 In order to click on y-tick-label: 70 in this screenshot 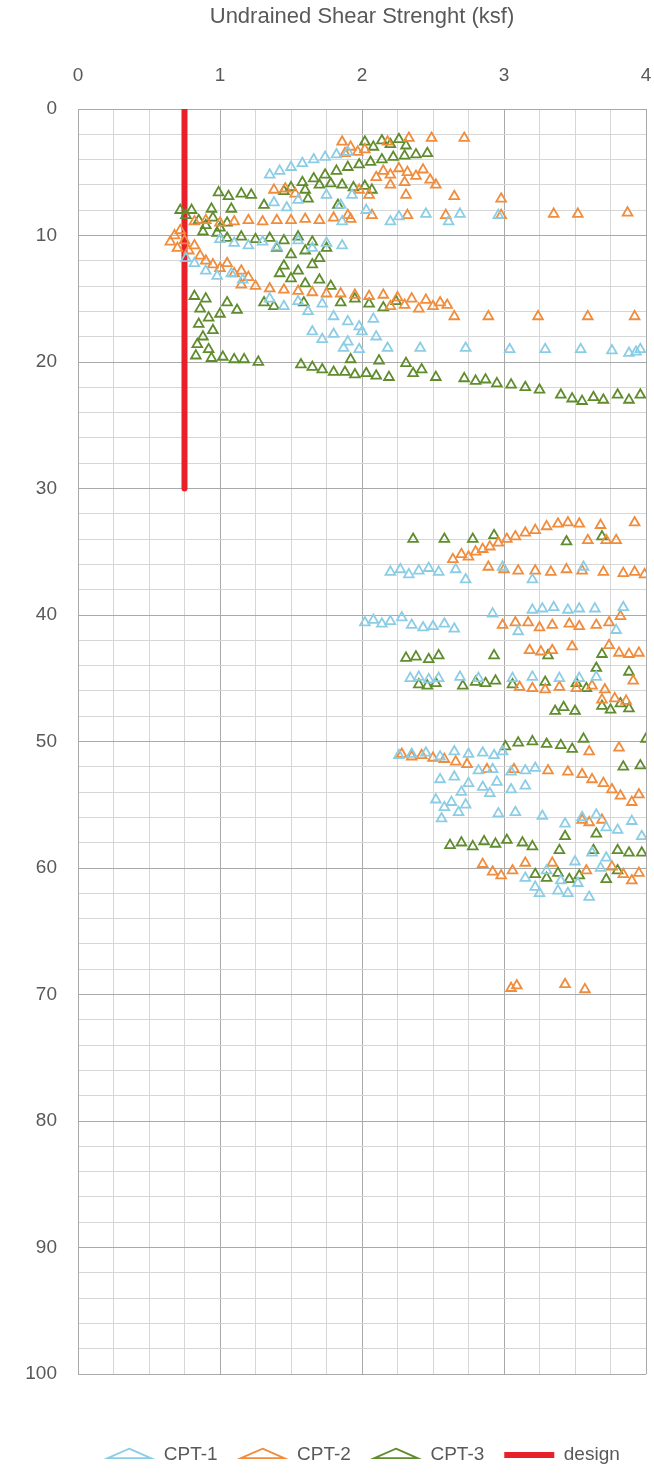, I will do `click(46, 993)`.